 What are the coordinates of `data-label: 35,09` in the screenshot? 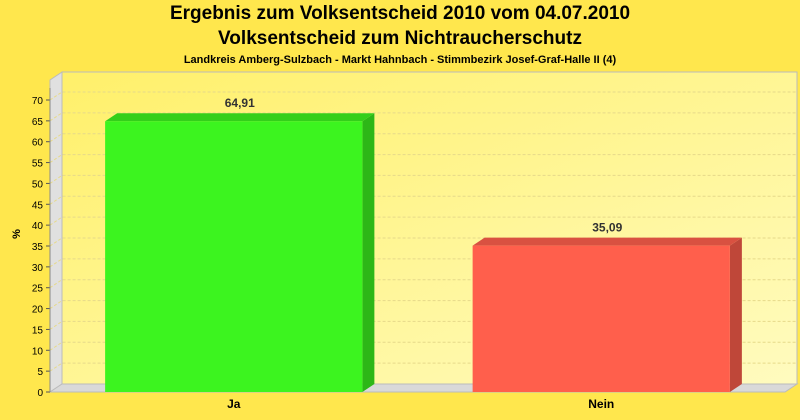 It's located at (607, 228).